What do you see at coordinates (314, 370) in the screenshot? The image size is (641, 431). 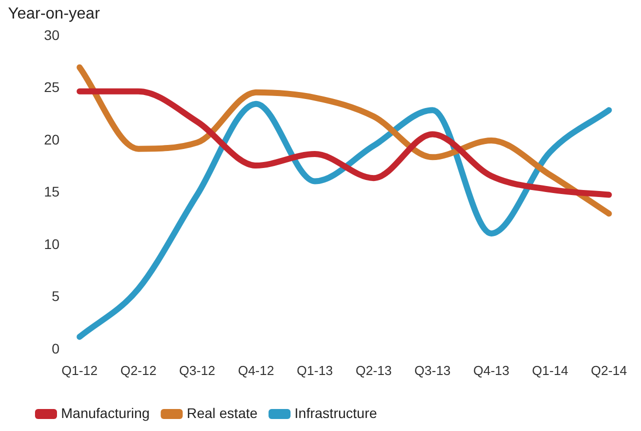 I see `x-tick-label: Q1-13` at bounding box center [314, 370].